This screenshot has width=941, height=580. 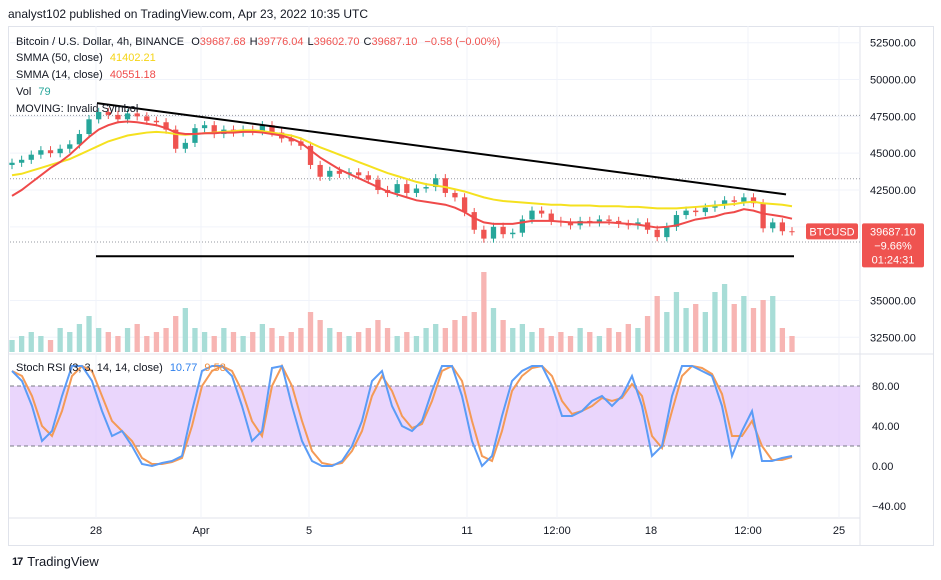 I want to click on legend-moving: MOVING: Invalid Symbol, so click(x=77, y=109).